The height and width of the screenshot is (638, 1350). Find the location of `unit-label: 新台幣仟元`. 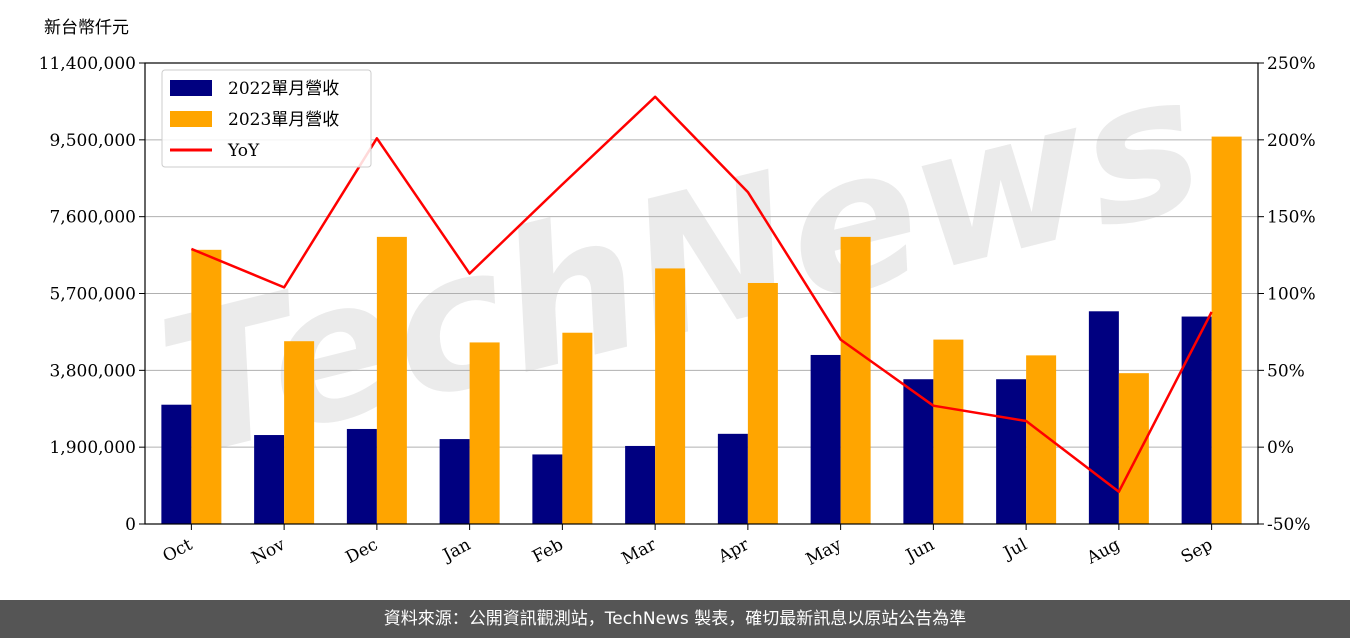

unit-label: 新台幣仟元 is located at coordinates (86, 28).